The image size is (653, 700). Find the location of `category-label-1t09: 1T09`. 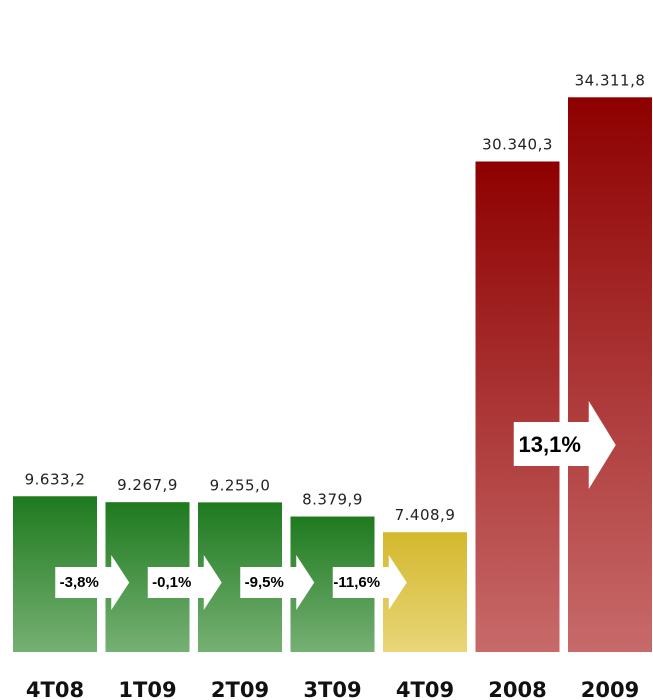

category-label-1t09: 1T09 is located at coordinates (147, 689).